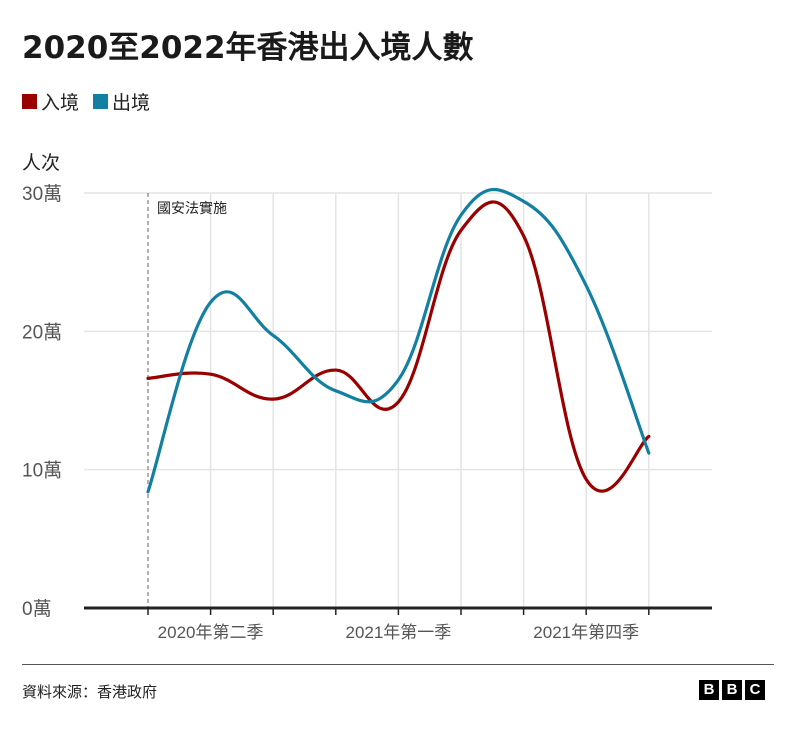  Describe the element at coordinates (42, 471) in the screenshot. I see `y-tick-label: 10萬` at that location.